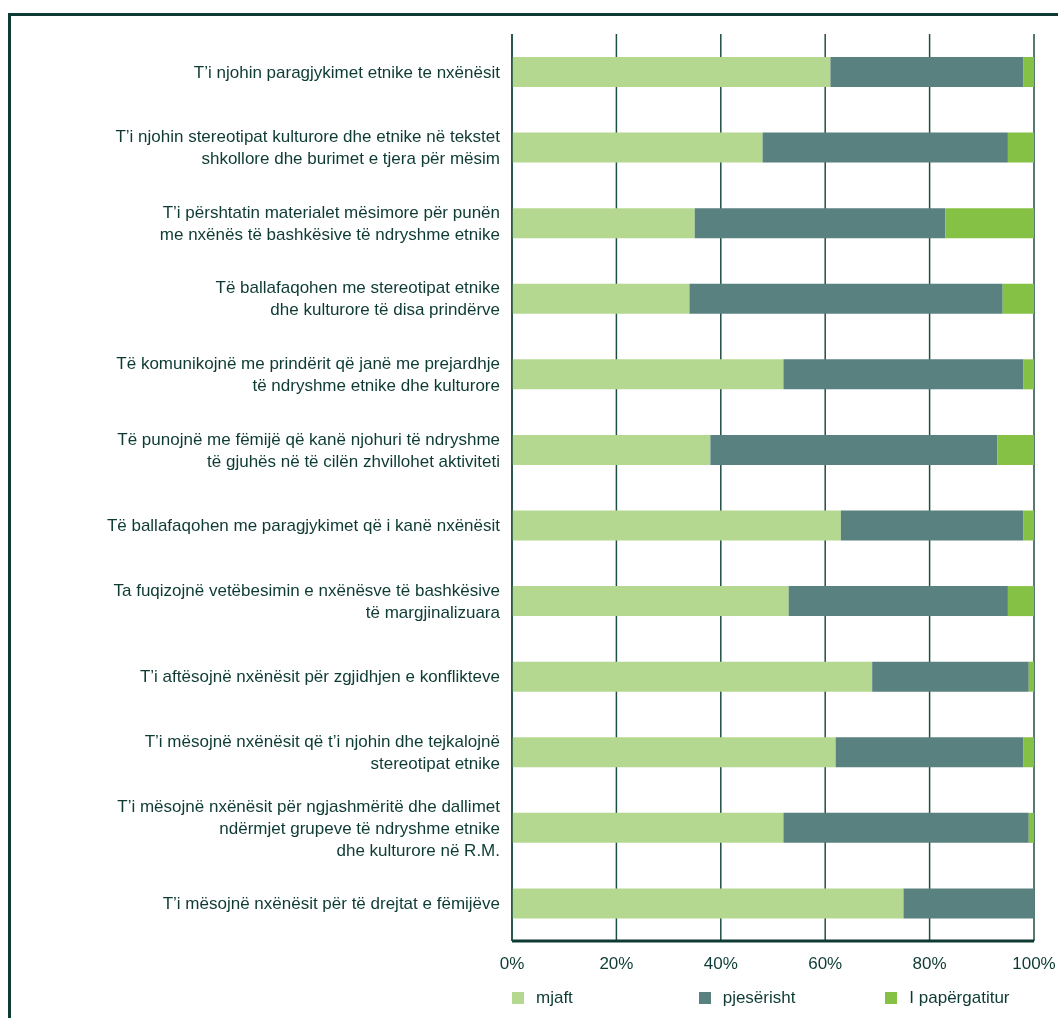  I want to click on y-tick-label: T’i mësojnë nxënësit për ngjashmëritë dhe dallimet ndërmjet grupeve të ndryshme etnike dhe kulturore në R.M., so click(309, 828).